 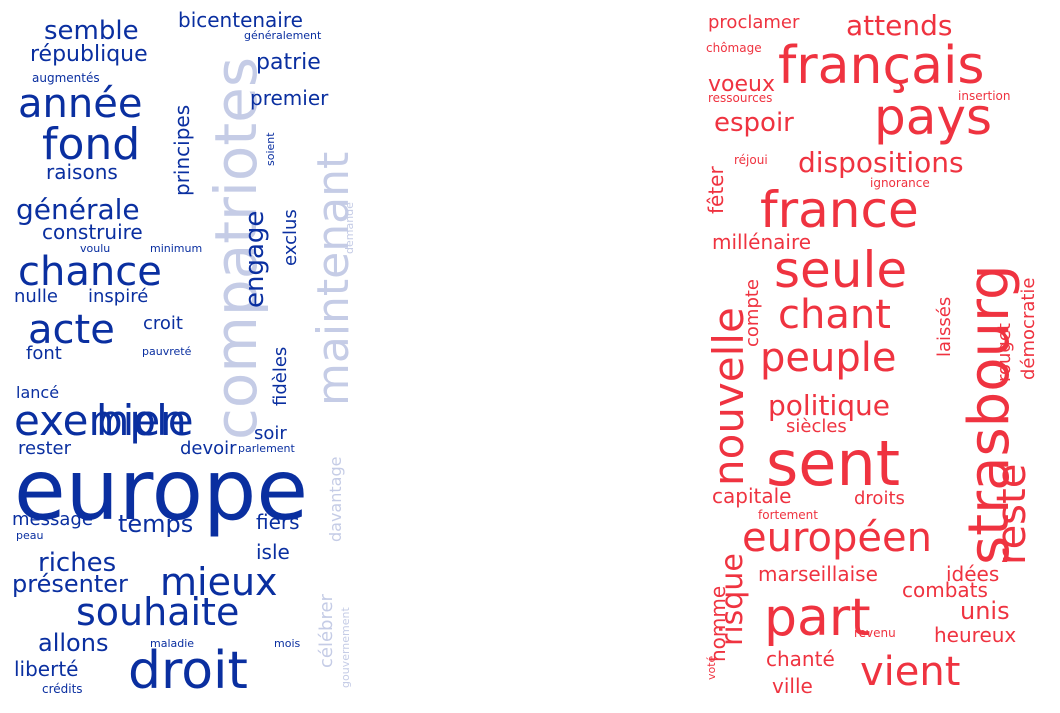 What do you see at coordinates (70, 584) in the screenshot?
I see `left-word-40: présenter` at bounding box center [70, 584].